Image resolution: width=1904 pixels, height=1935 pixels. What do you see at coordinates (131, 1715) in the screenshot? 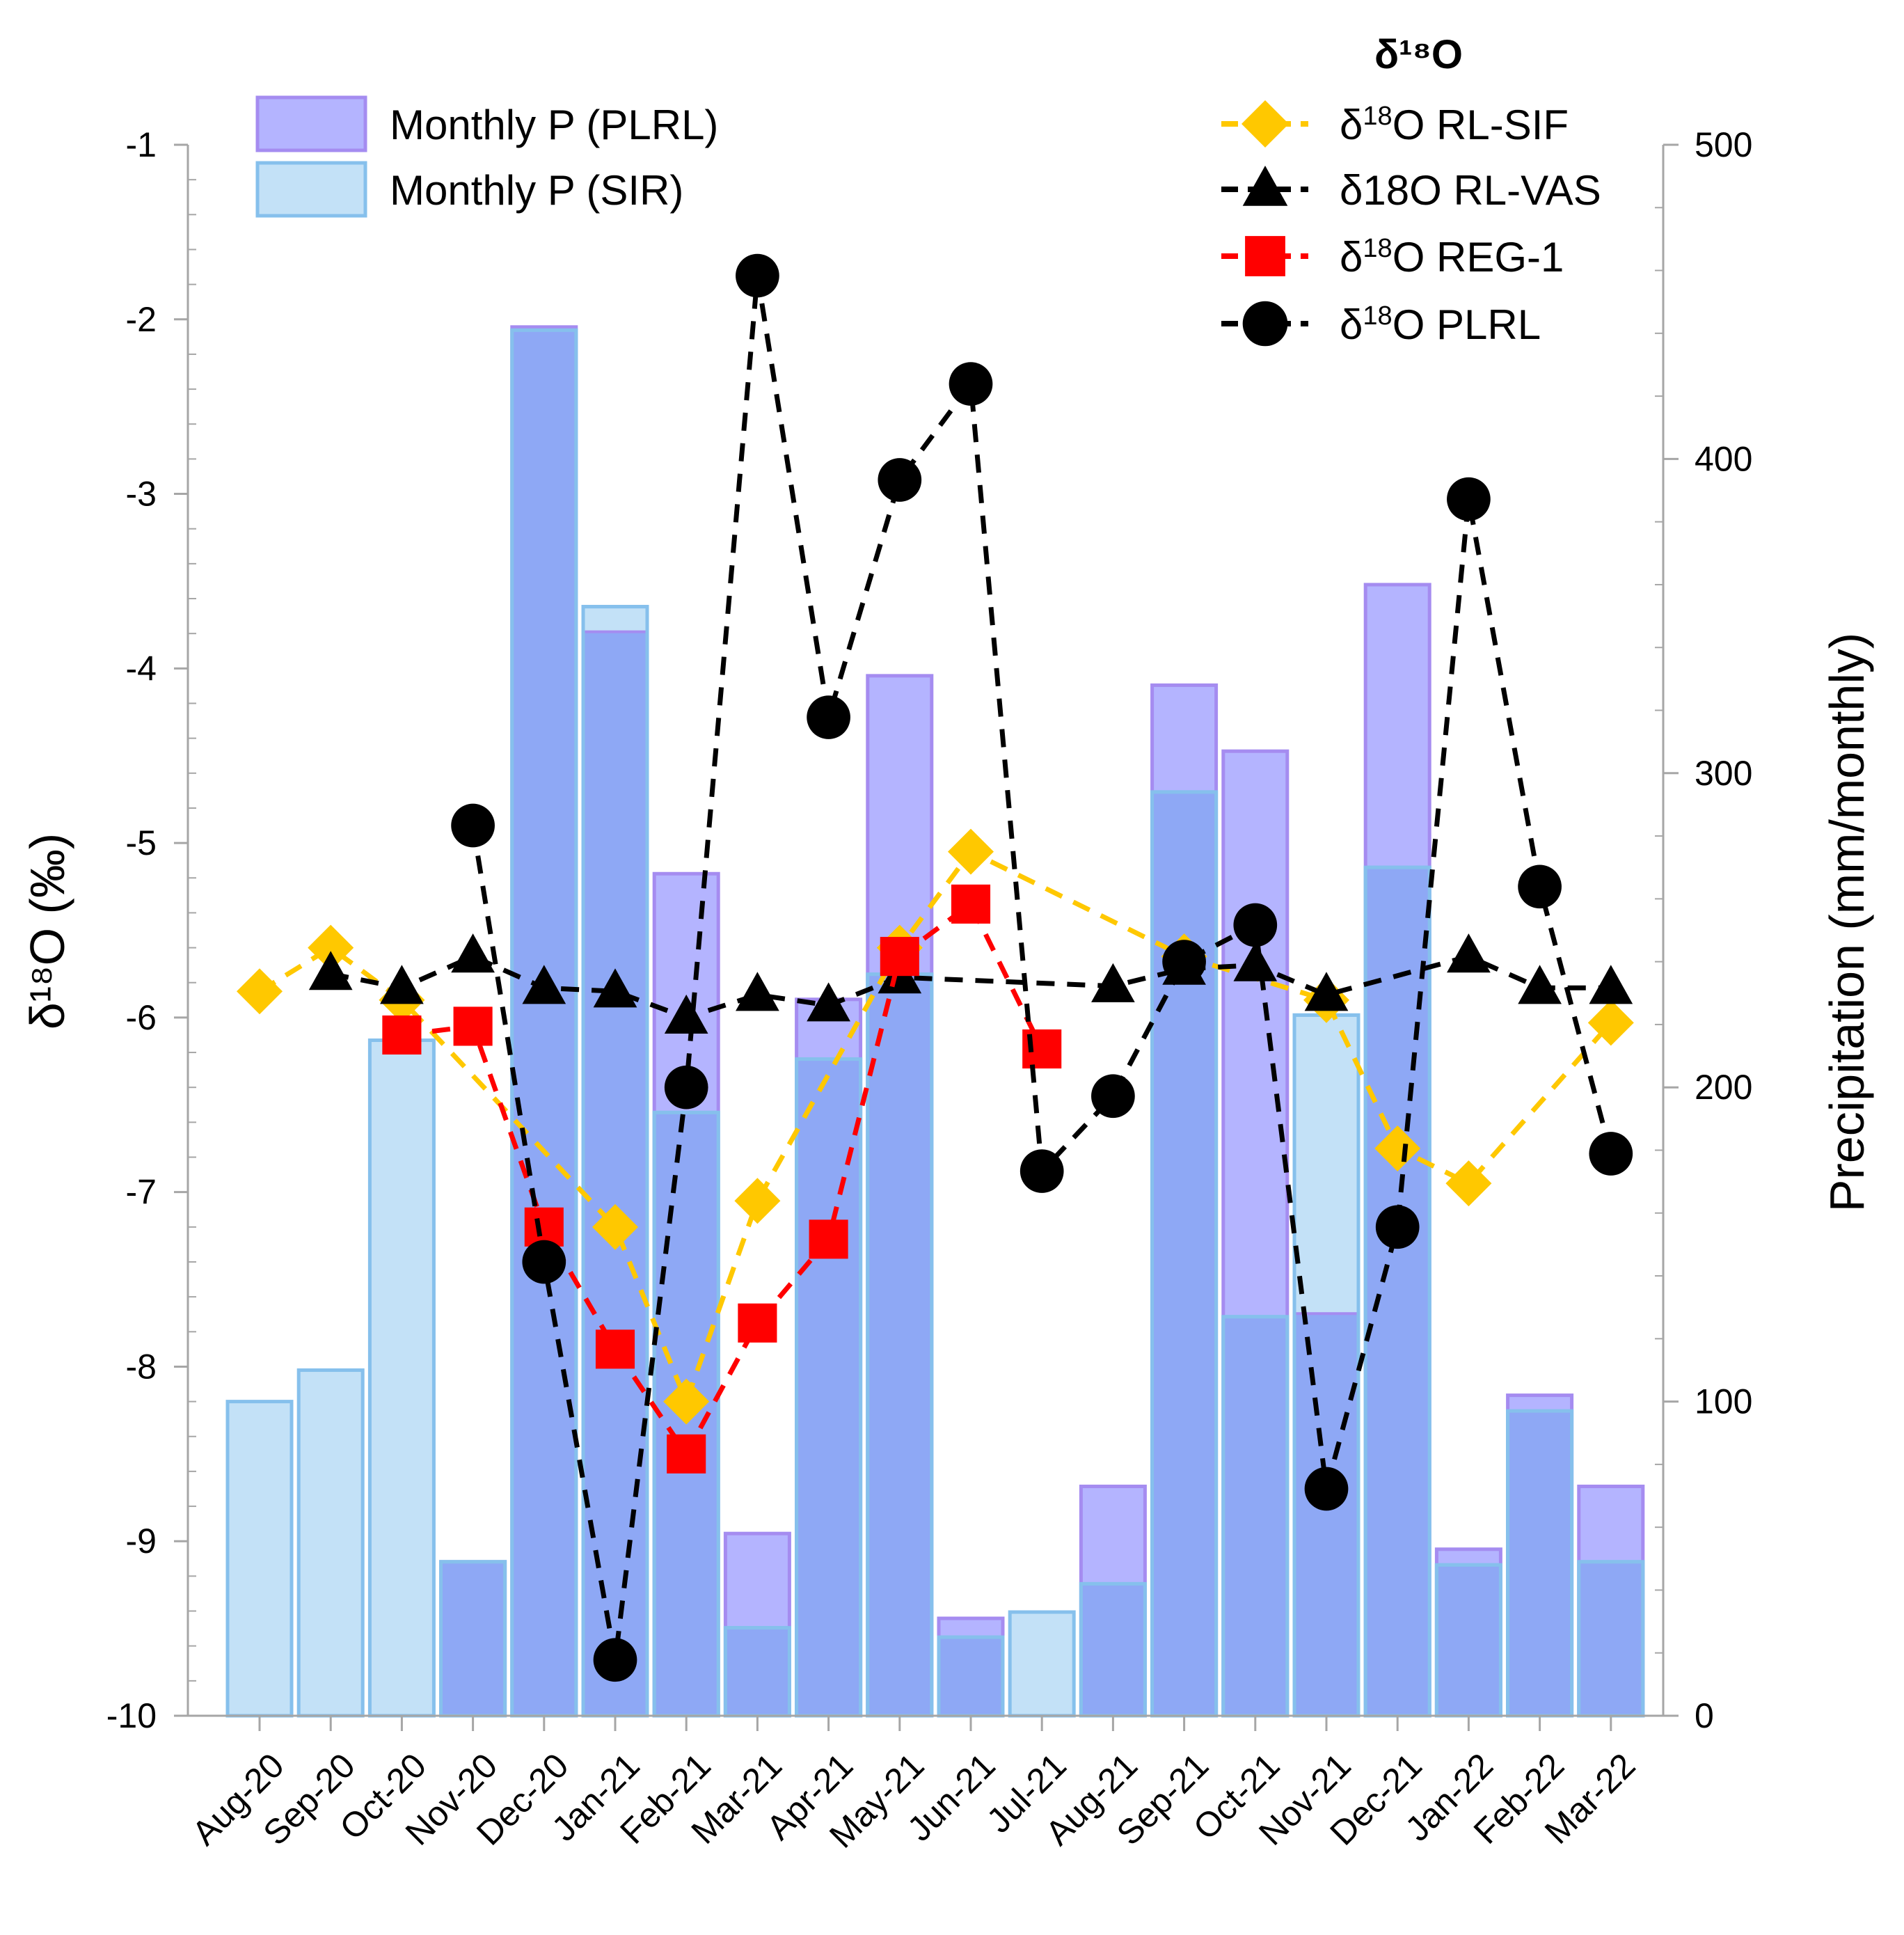
I see `y-left-tick-label: -10` at bounding box center [131, 1715].